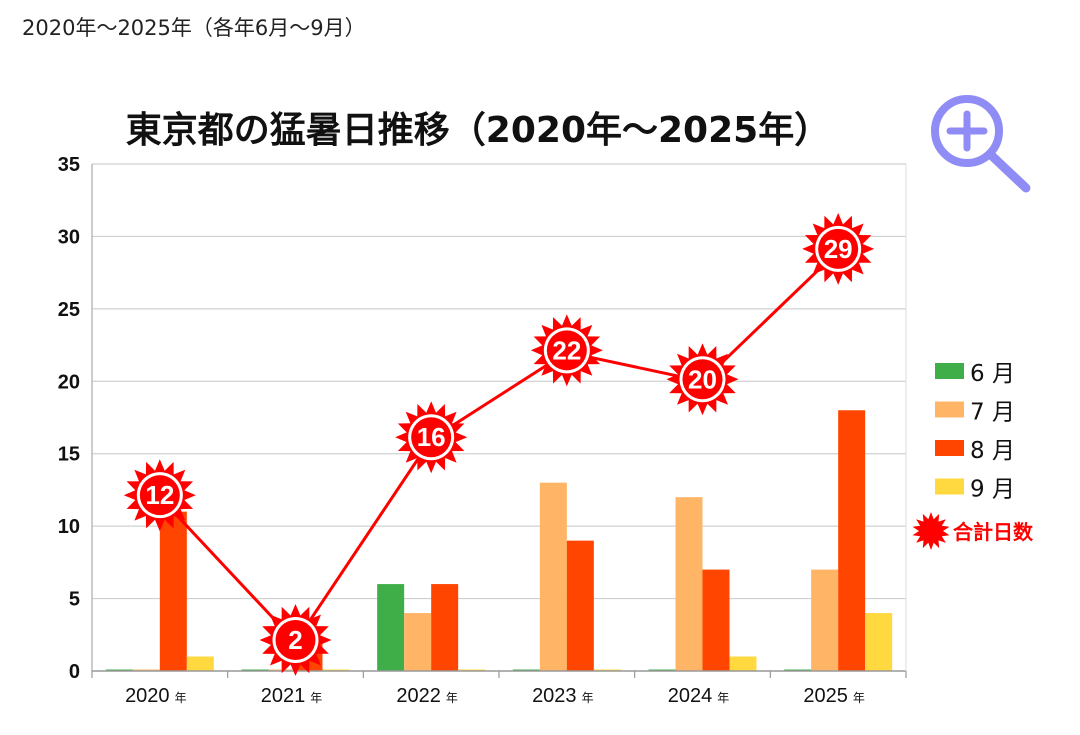  What do you see at coordinates (74, 600) in the screenshot?
I see `y-tick-label: 5` at bounding box center [74, 600].